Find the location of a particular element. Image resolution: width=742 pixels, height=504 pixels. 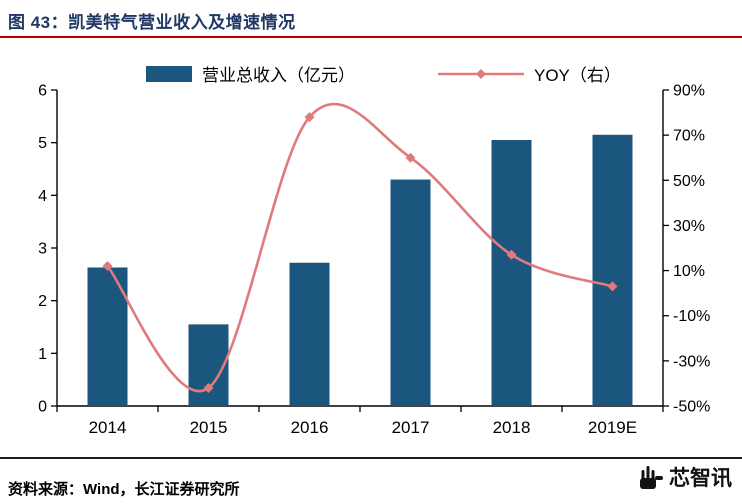

yoy-marker-2015 is located at coordinates (208, 387).